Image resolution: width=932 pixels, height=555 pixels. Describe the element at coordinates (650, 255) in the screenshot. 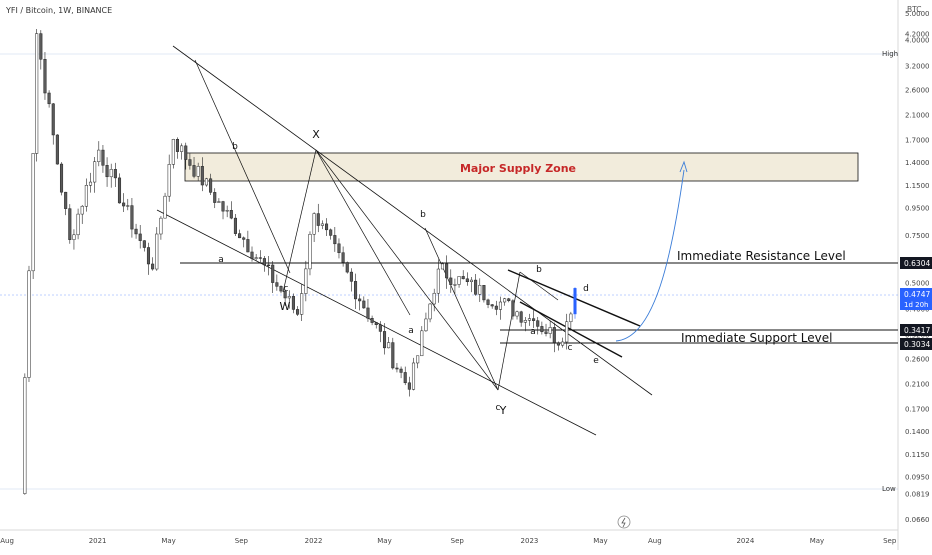

I see `projection-path` at that location.